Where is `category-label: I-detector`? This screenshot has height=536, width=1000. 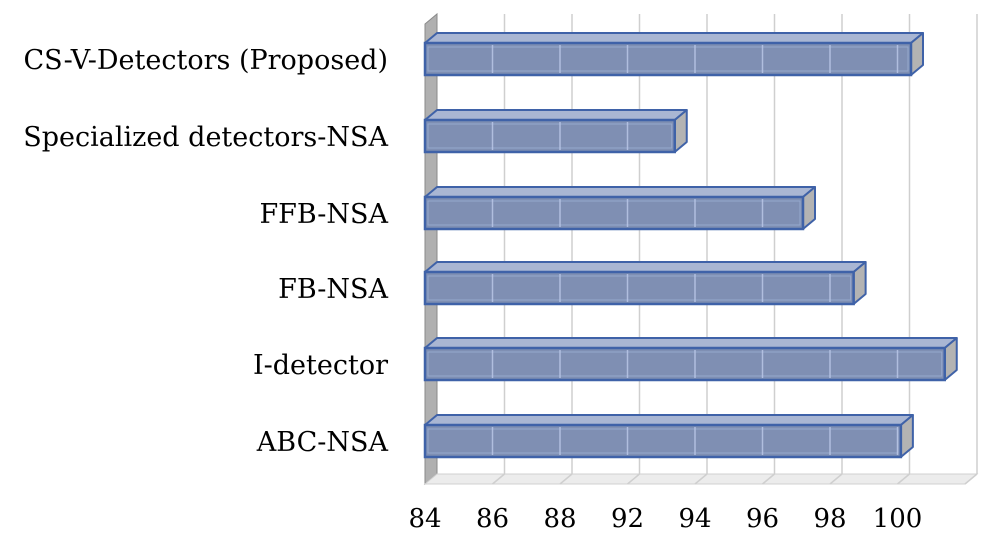
category-label: I-detector is located at coordinates (320, 365).